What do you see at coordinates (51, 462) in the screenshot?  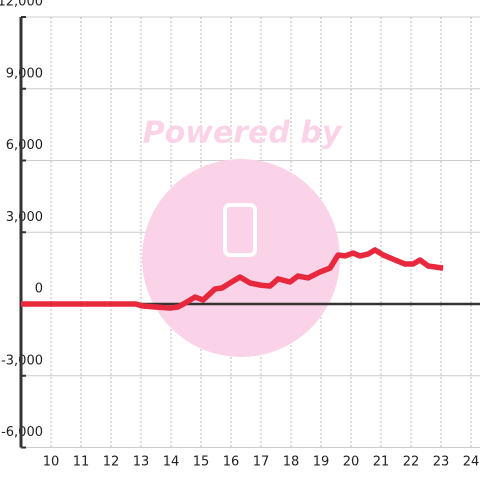 I see `x-tick-label: 10` at bounding box center [51, 462].